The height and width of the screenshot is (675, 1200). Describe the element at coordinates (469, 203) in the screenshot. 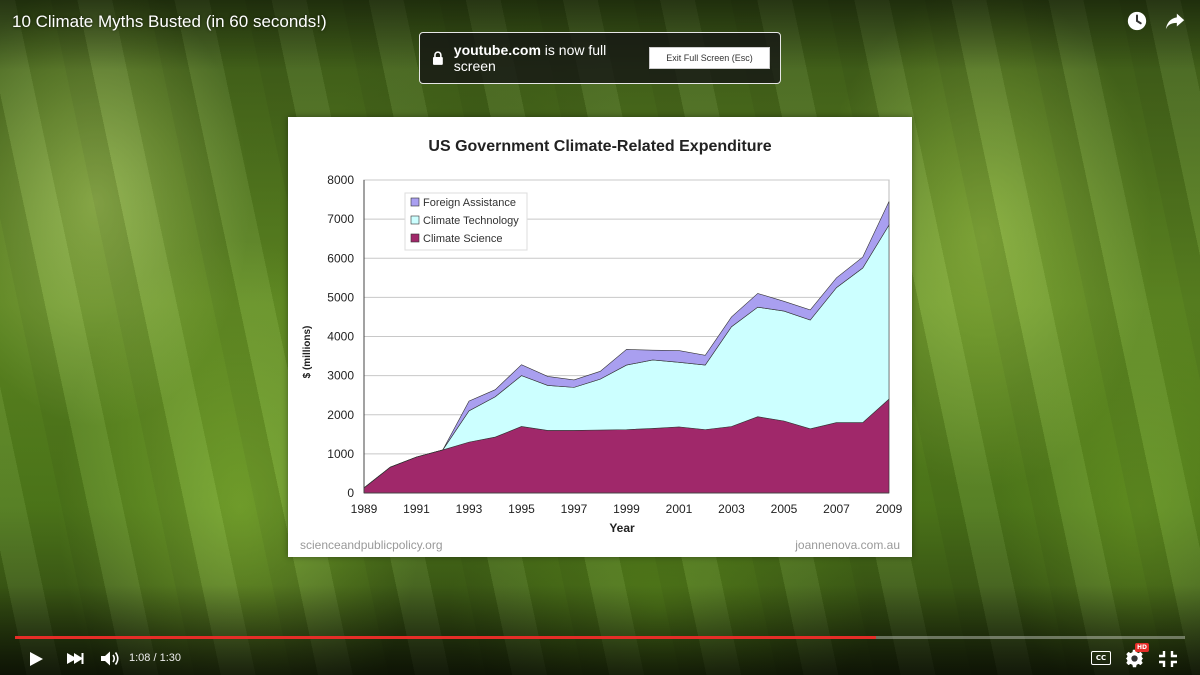

I see `legend-label: Foreign Assistance` at that location.